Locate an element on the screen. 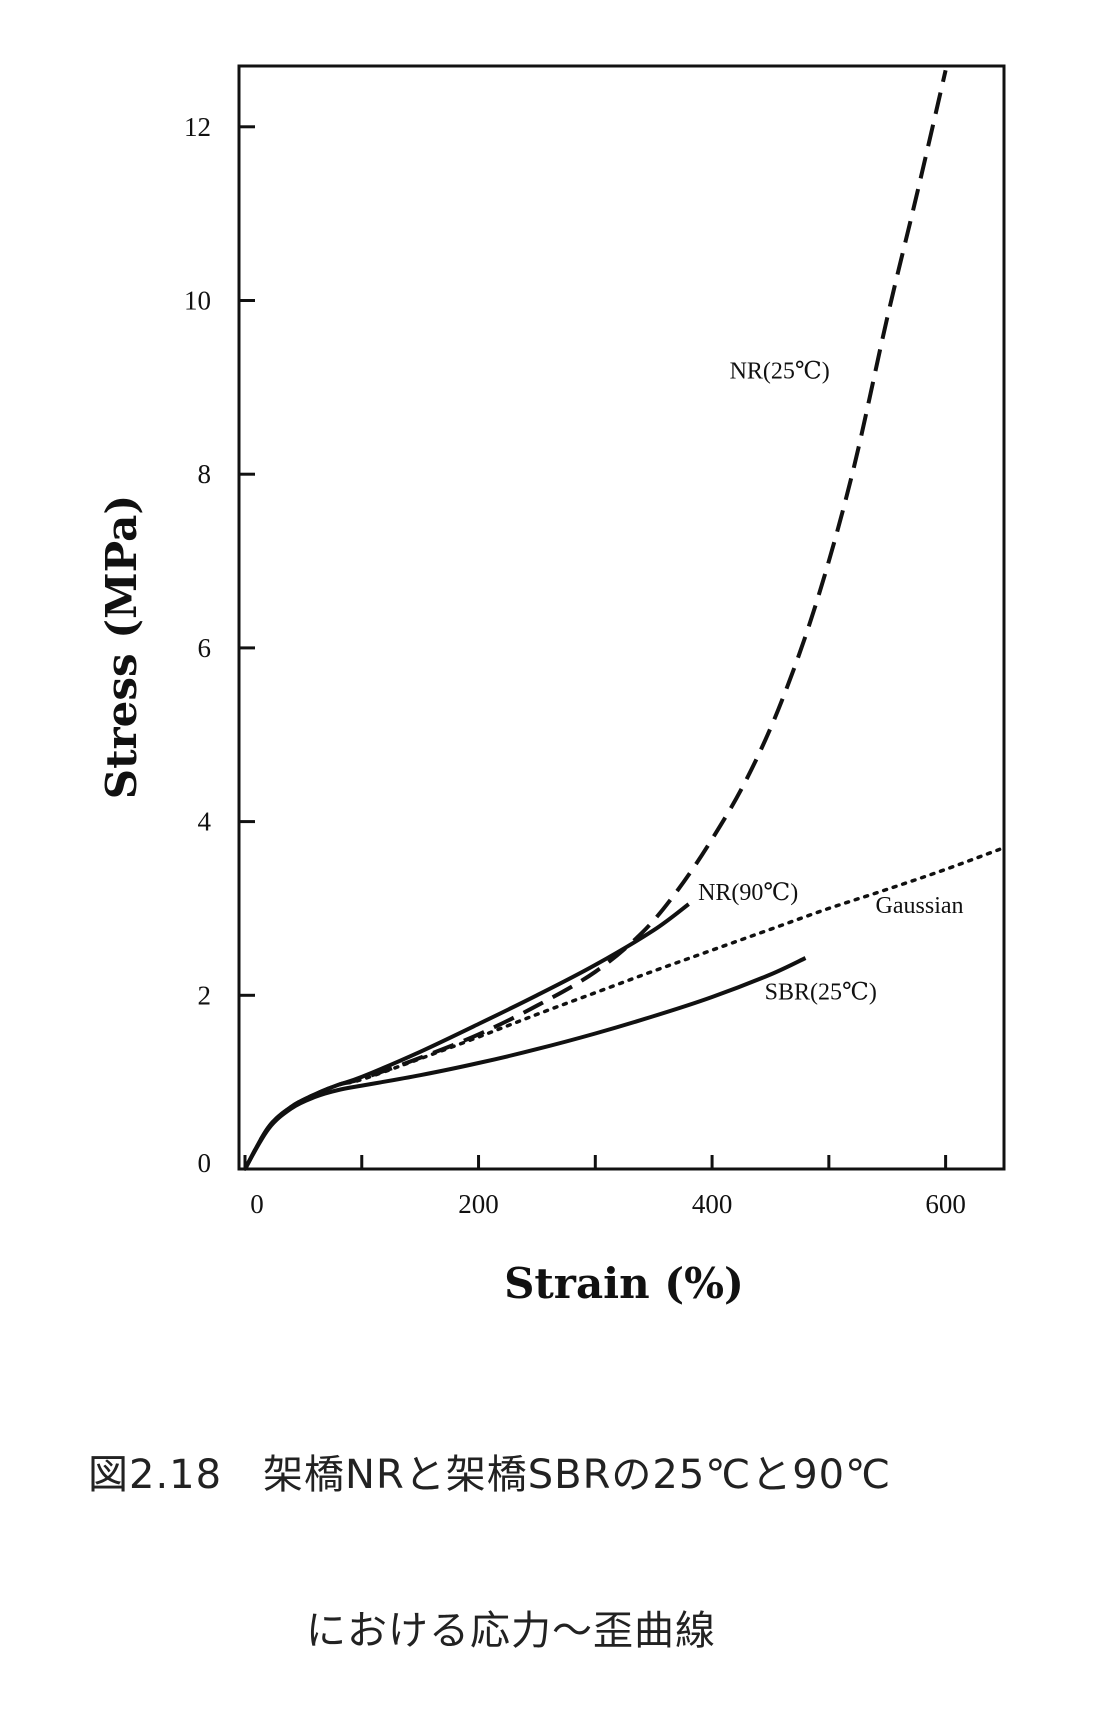 The height and width of the screenshot is (1709, 1093). series-label: Gaussian is located at coordinates (920, 906).